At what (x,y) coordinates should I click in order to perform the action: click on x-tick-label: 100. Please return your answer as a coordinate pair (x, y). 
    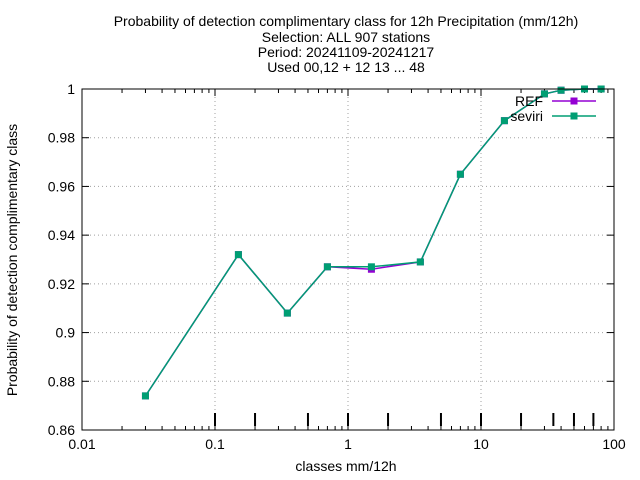
    Looking at the image, I should click on (614, 444).